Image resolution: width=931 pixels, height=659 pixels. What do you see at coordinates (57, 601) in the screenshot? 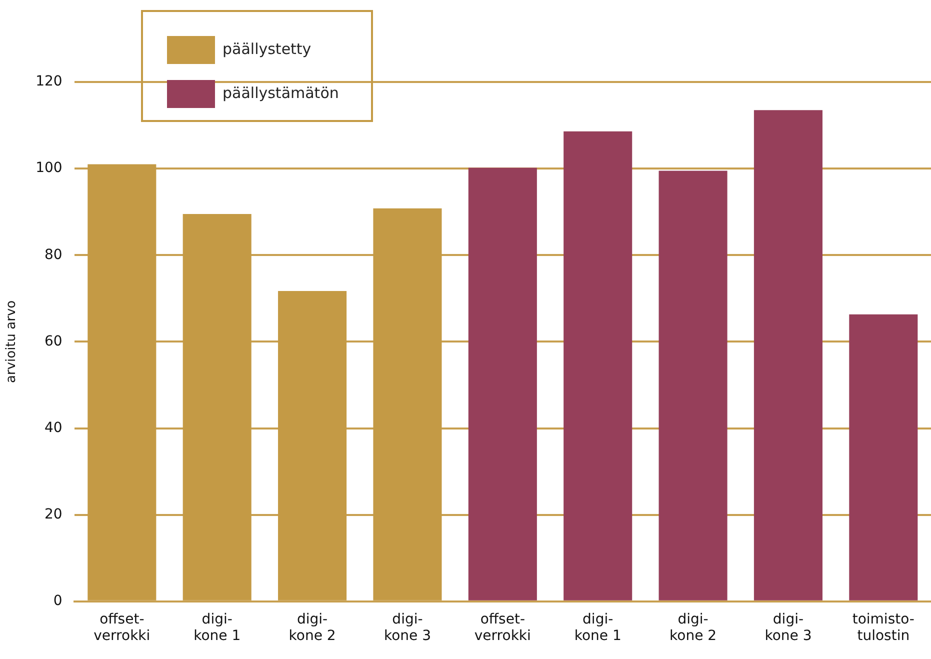
I see `y-tick-label: 0` at bounding box center [57, 601].